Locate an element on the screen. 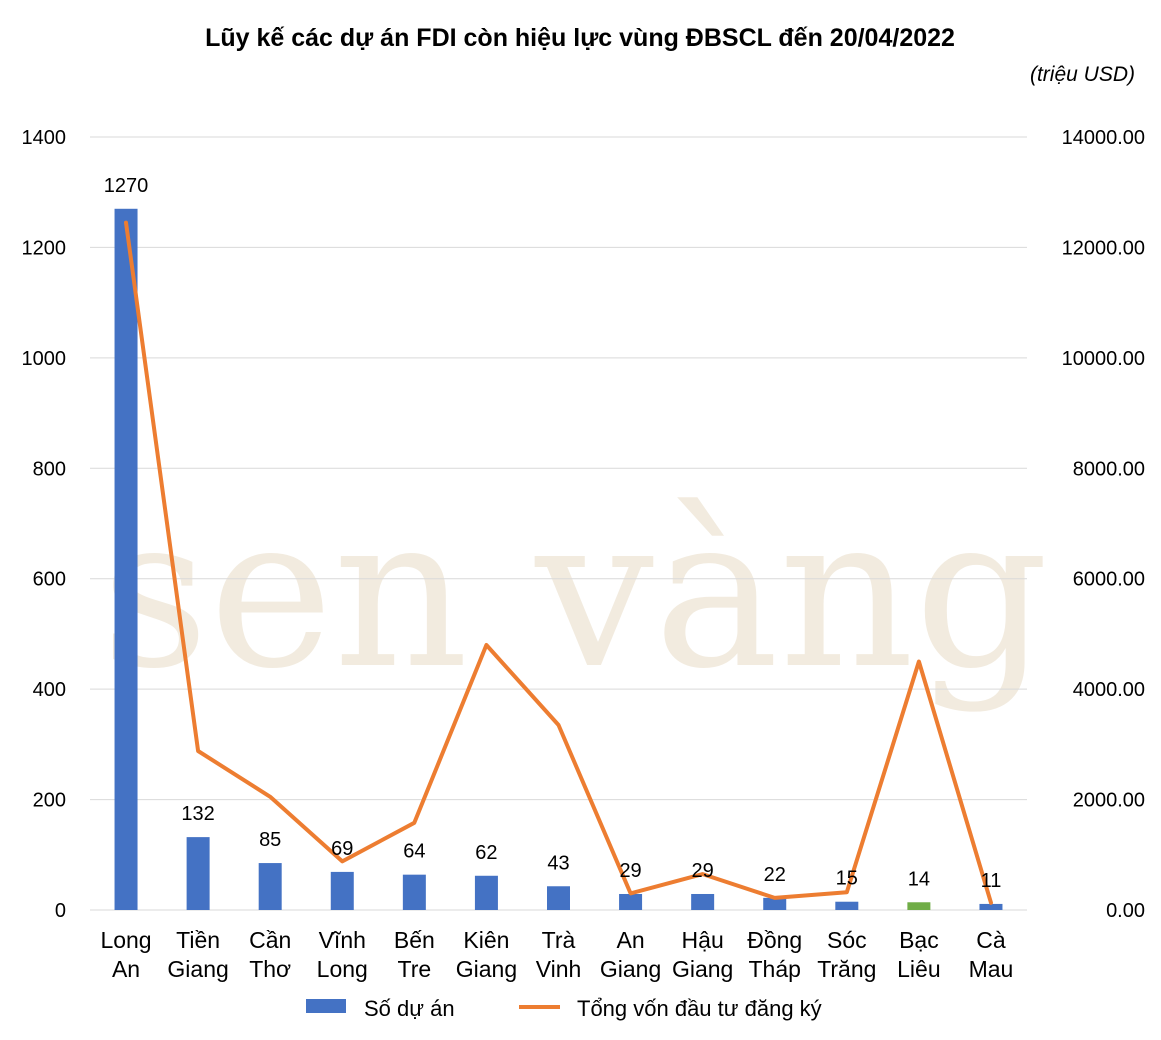 This screenshot has width=1161, height=1040. bar-value-label: 43 is located at coordinates (558, 863).